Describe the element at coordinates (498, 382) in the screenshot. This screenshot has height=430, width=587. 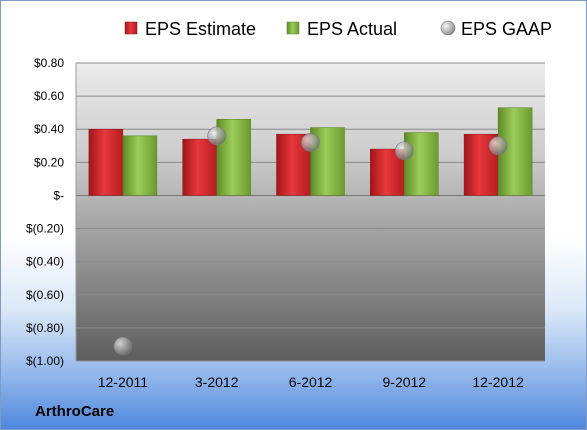
I see `x-tick-label: 12-2012` at that location.